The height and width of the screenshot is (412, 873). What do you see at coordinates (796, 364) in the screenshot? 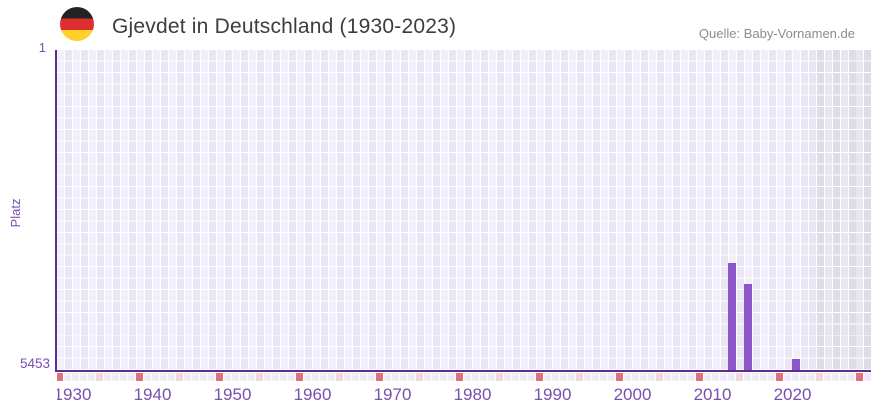
I see `bar-2022` at bounding box center [796, 364].